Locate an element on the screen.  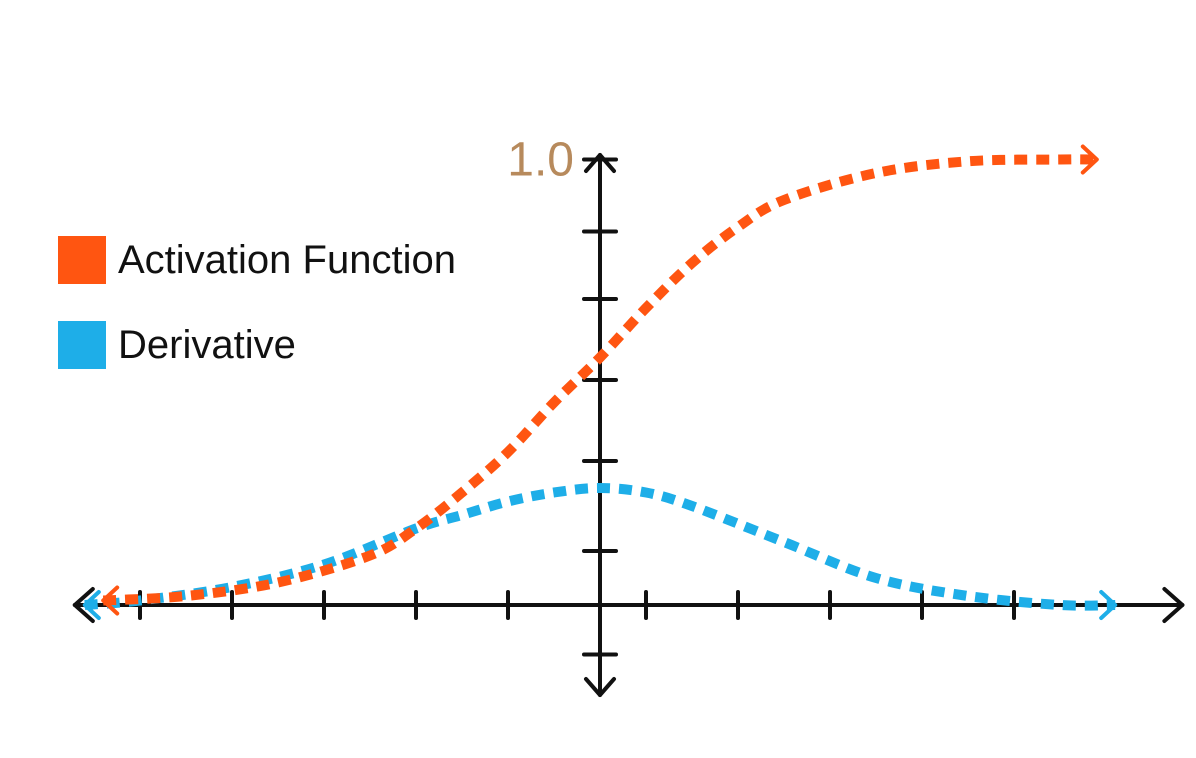
legend-item-activation: Activation Function is located at coordinates (257, 260).